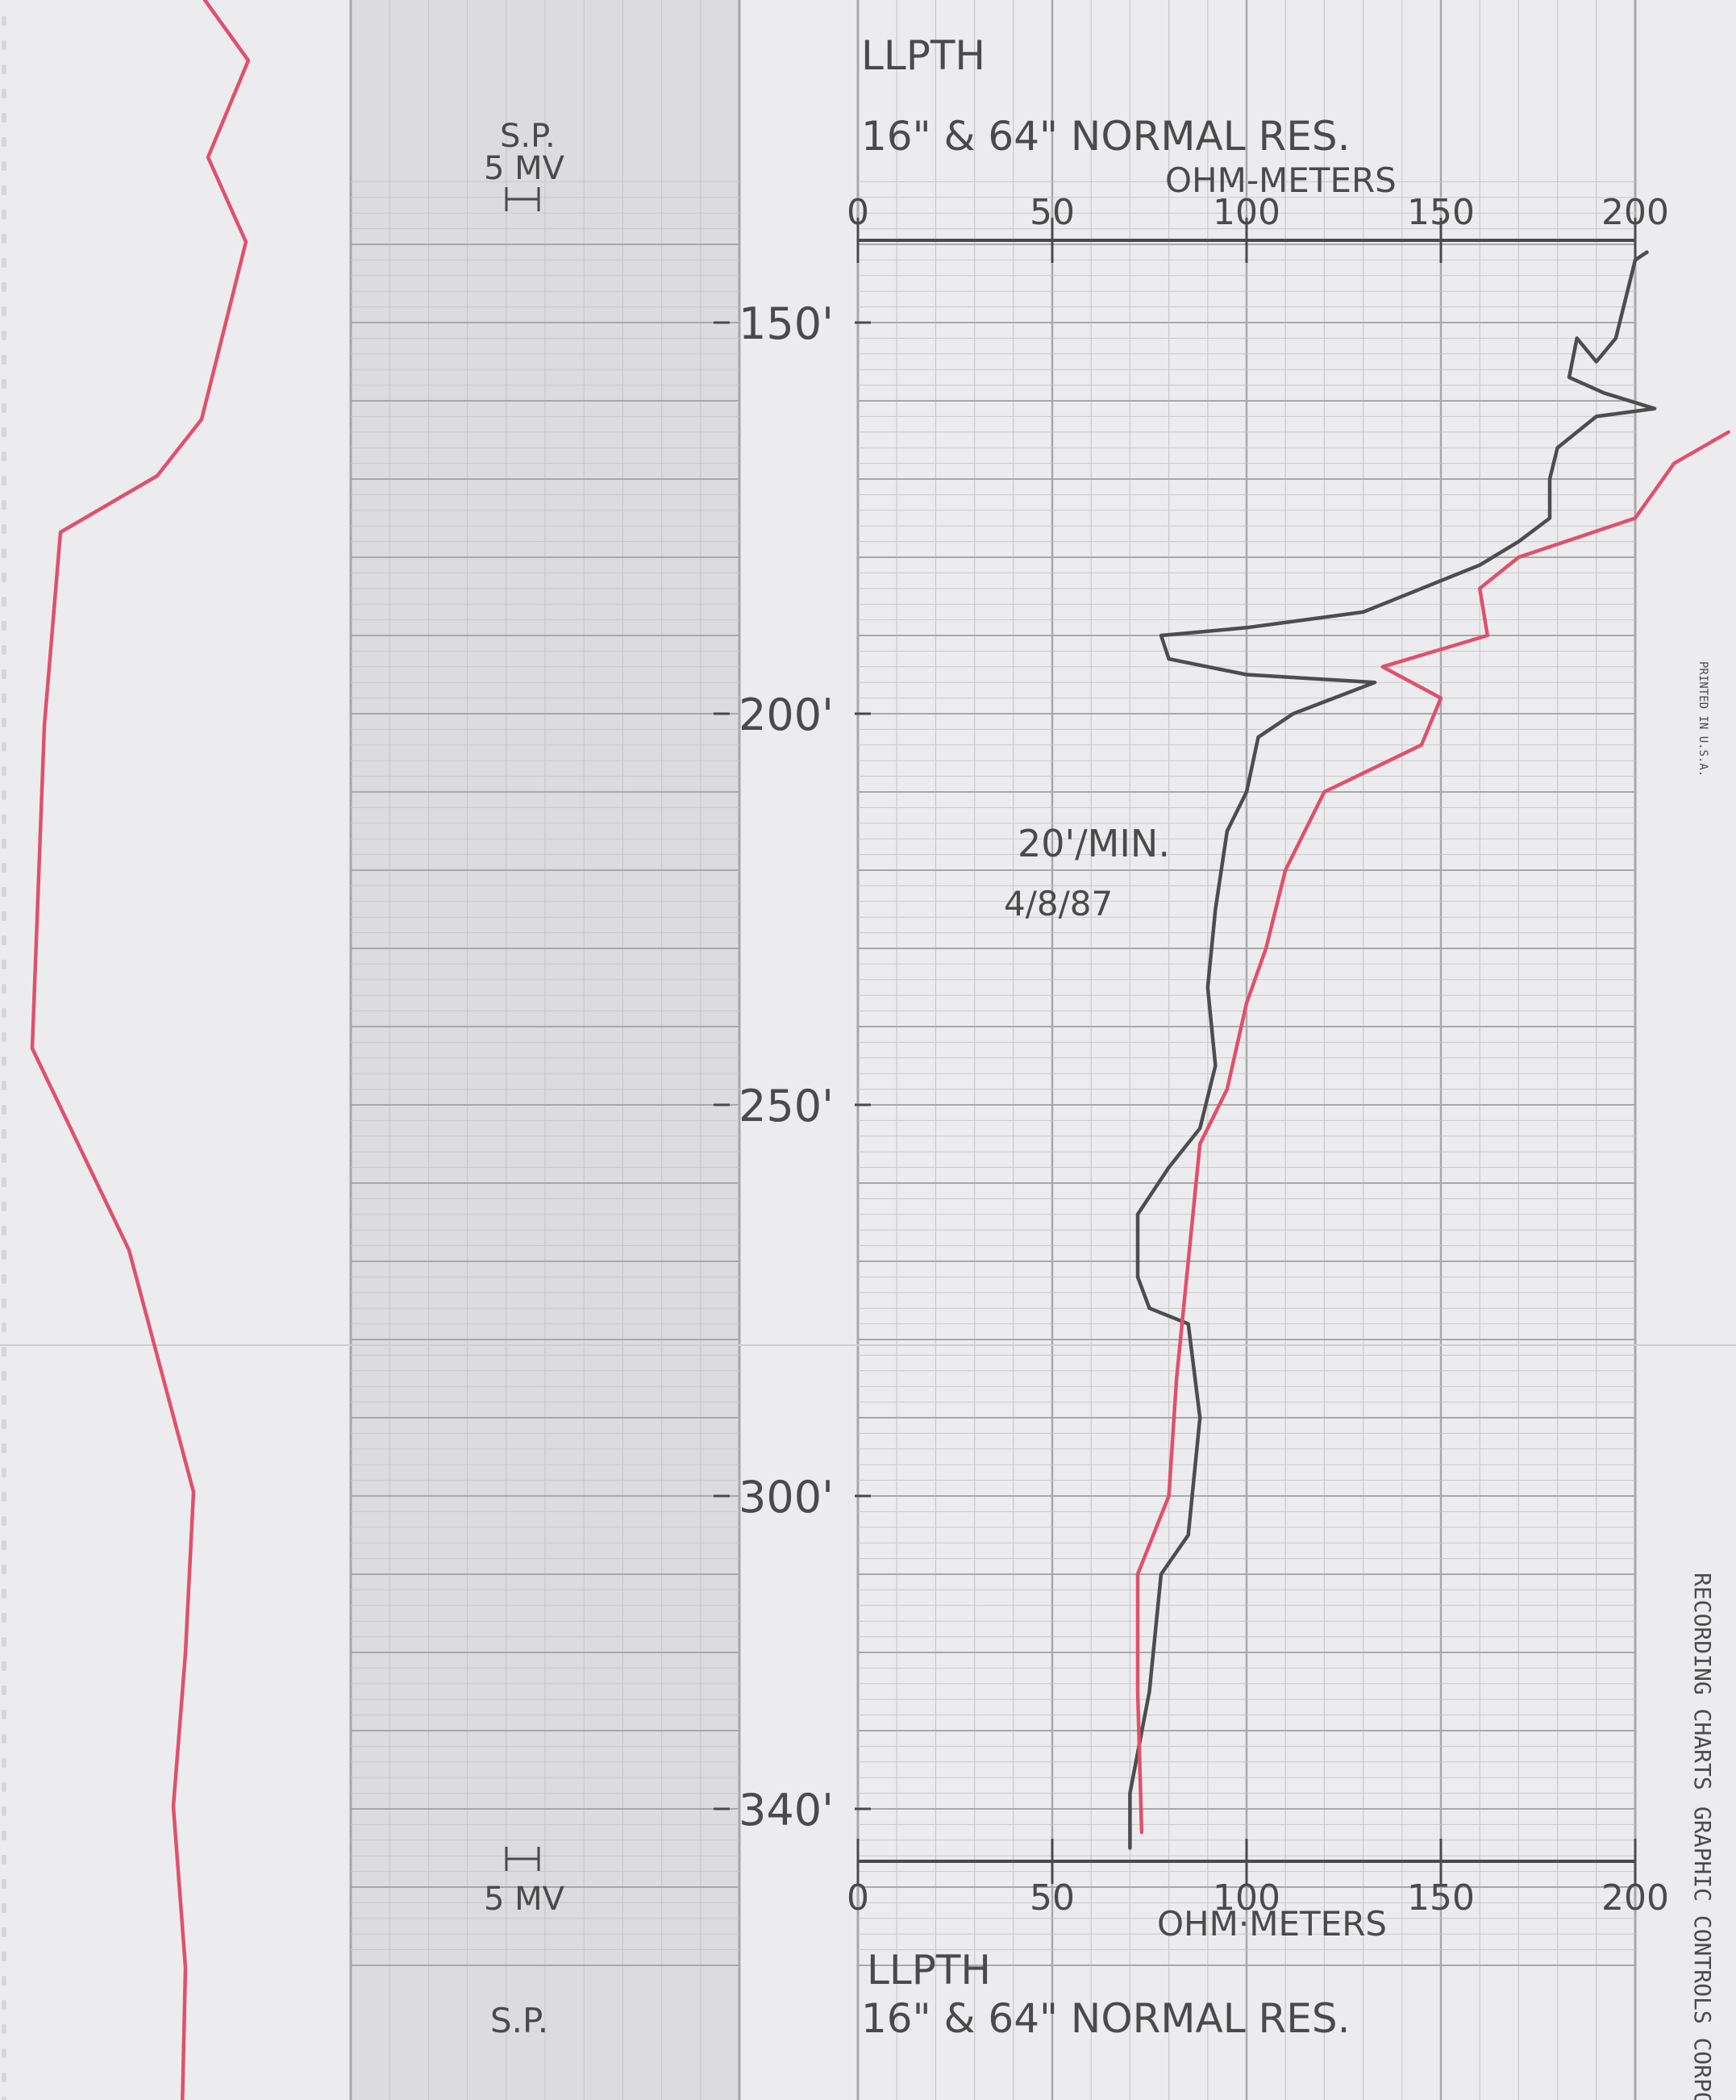 This screenshot has height=2100, width=1736. What do you see at coordinates (1281, 180) in the screenshot?
I see `top-units-label: OHM-METERS` at bounding box center [1281, 180].